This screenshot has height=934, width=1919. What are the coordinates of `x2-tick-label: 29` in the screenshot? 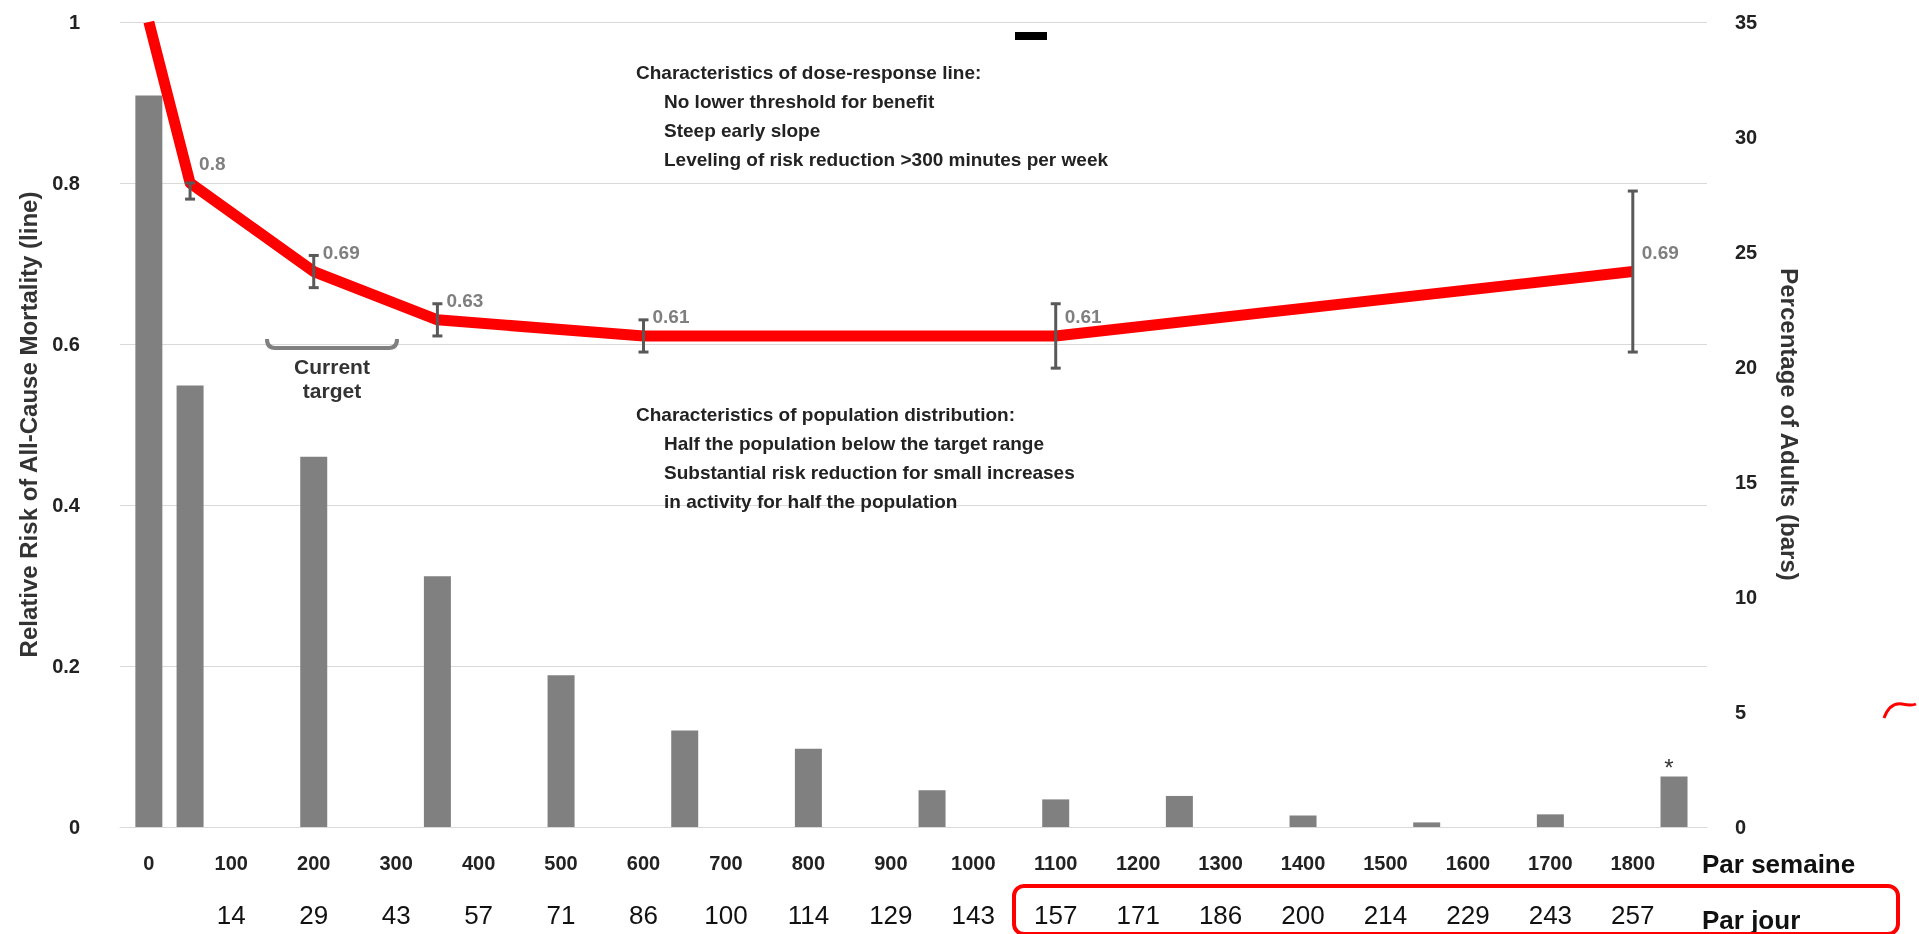 It's located at (314, 915).